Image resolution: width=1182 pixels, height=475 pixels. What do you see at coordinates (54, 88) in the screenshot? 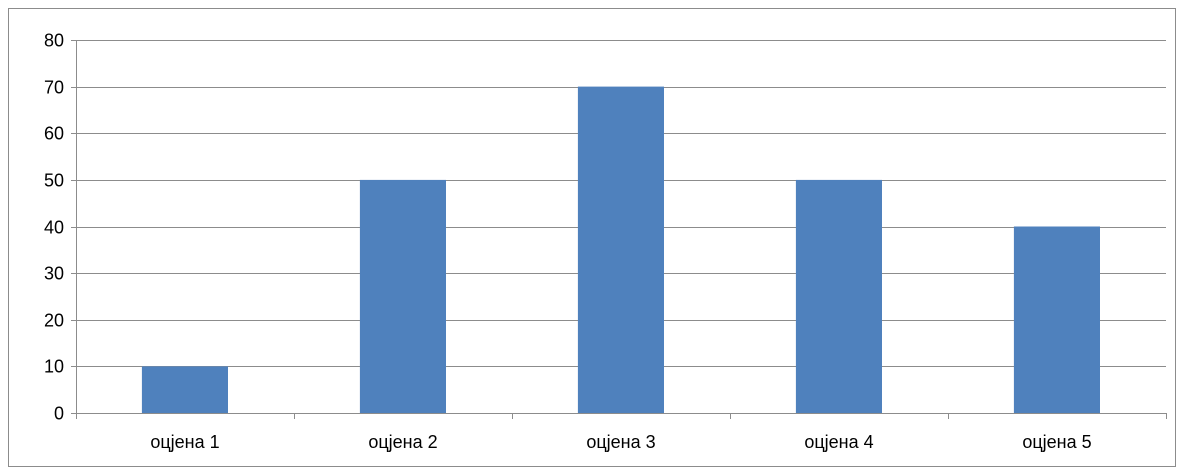
I see `ytick-label-70: 70` at bounding box center [54, 88].